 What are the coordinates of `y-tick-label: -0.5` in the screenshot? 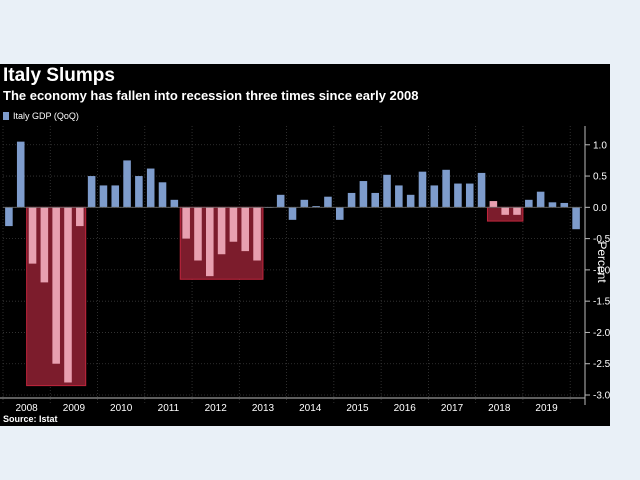 It's located at (601, 239).